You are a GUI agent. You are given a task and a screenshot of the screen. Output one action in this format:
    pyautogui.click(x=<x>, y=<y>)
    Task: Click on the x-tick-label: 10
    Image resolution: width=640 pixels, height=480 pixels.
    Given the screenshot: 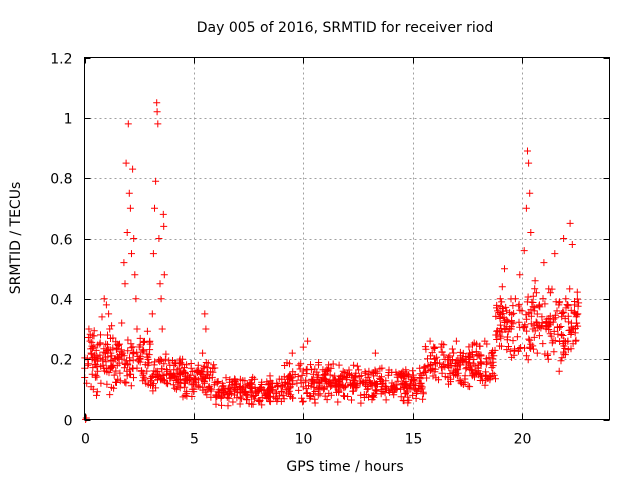 What is the action you would take?
    pyautogui.click(x=304, y=440)
    